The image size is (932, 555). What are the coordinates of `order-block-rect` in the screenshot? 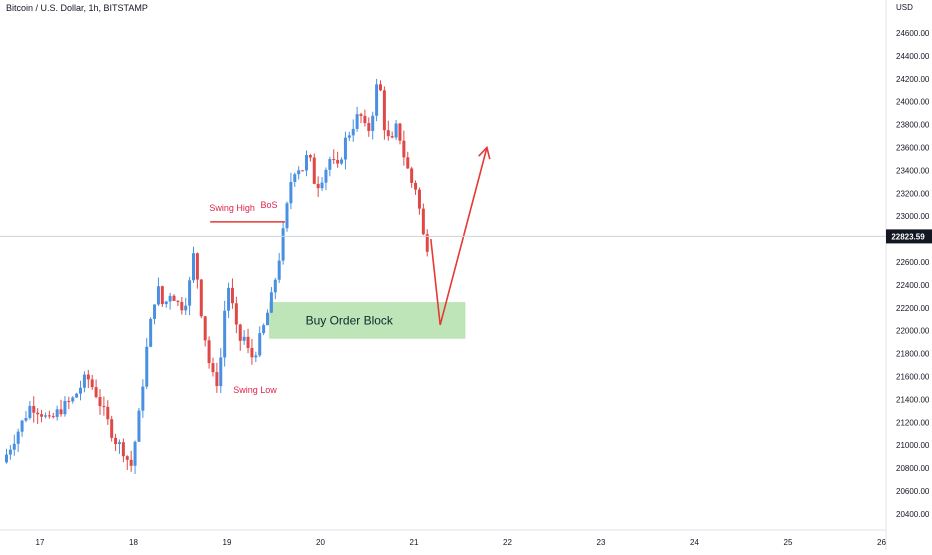 It's located at (367, 320).